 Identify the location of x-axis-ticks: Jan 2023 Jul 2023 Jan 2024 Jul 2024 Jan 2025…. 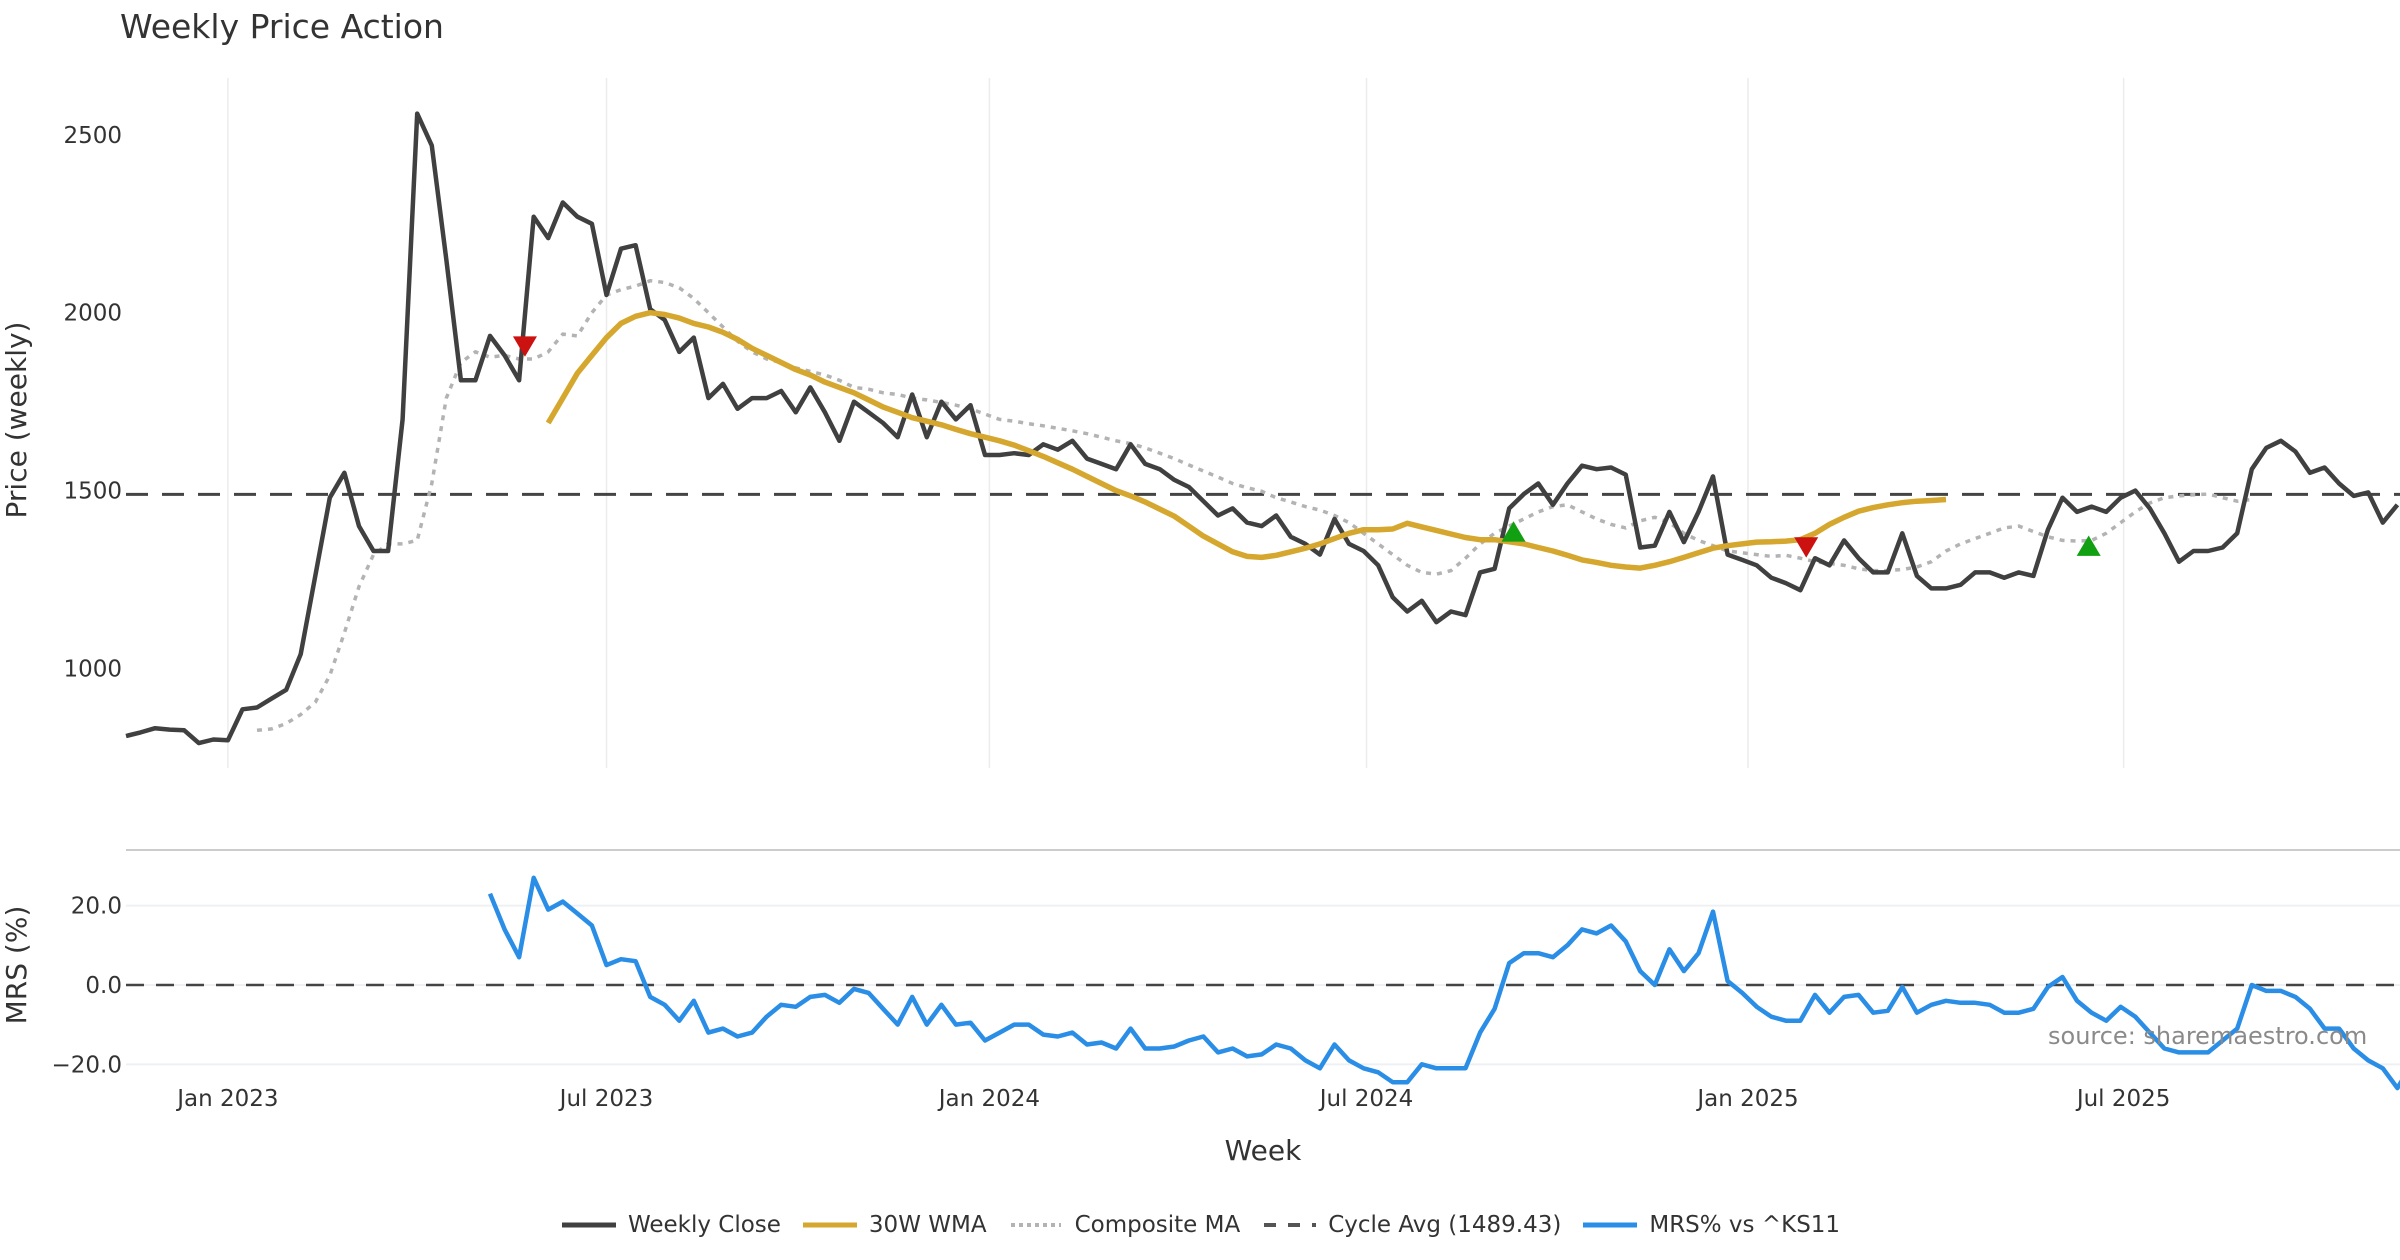
(1172, 1099).